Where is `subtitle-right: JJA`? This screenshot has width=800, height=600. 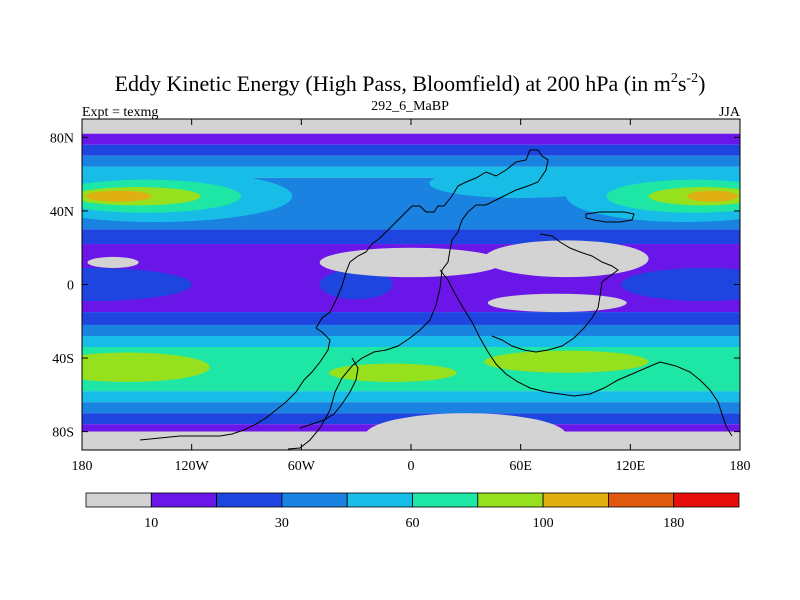 subtitle-right: JJA is located at coordinates (730, 112).